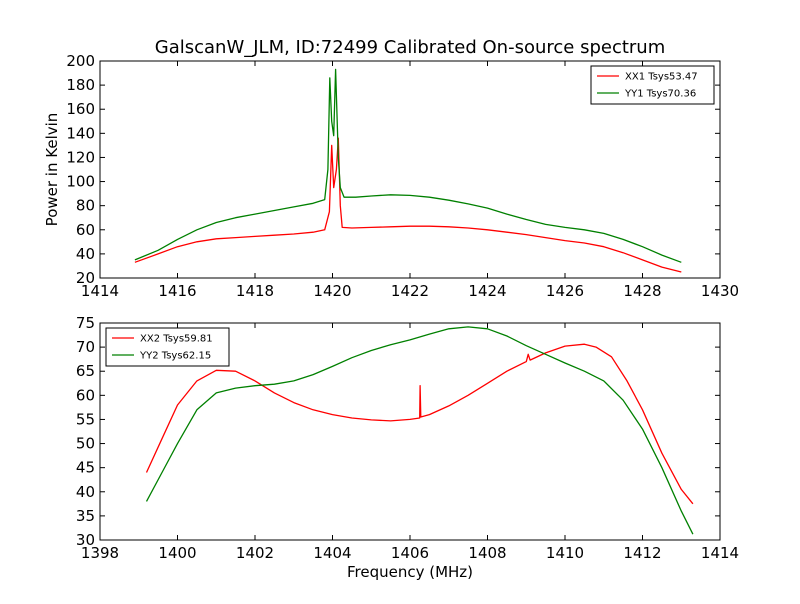  What do you see at coordinates (100, 553) in the screenshot?
I see `x-tick-label: 1398` at bounding box center [100, 553].